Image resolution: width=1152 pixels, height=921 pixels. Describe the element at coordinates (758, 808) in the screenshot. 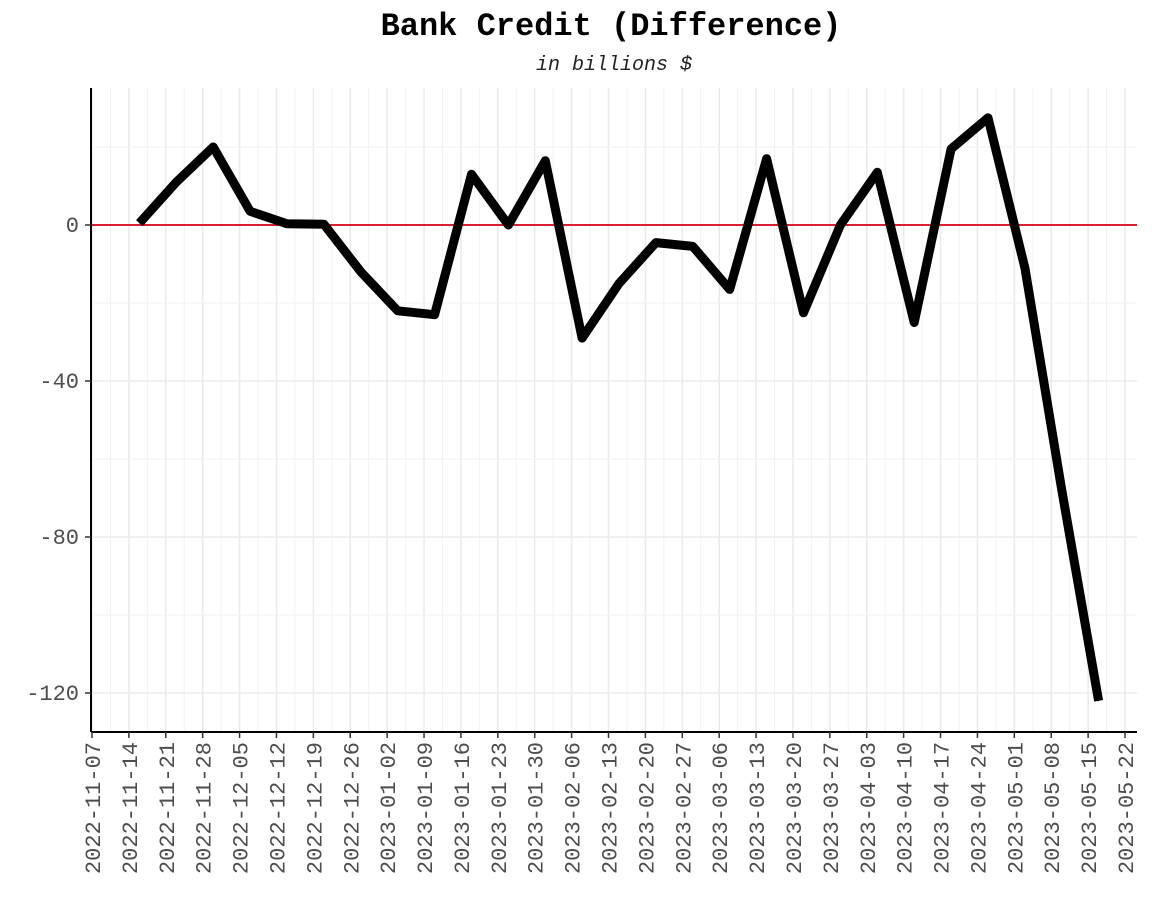

I see `x-tick-label: 2023-03-13` at that location.